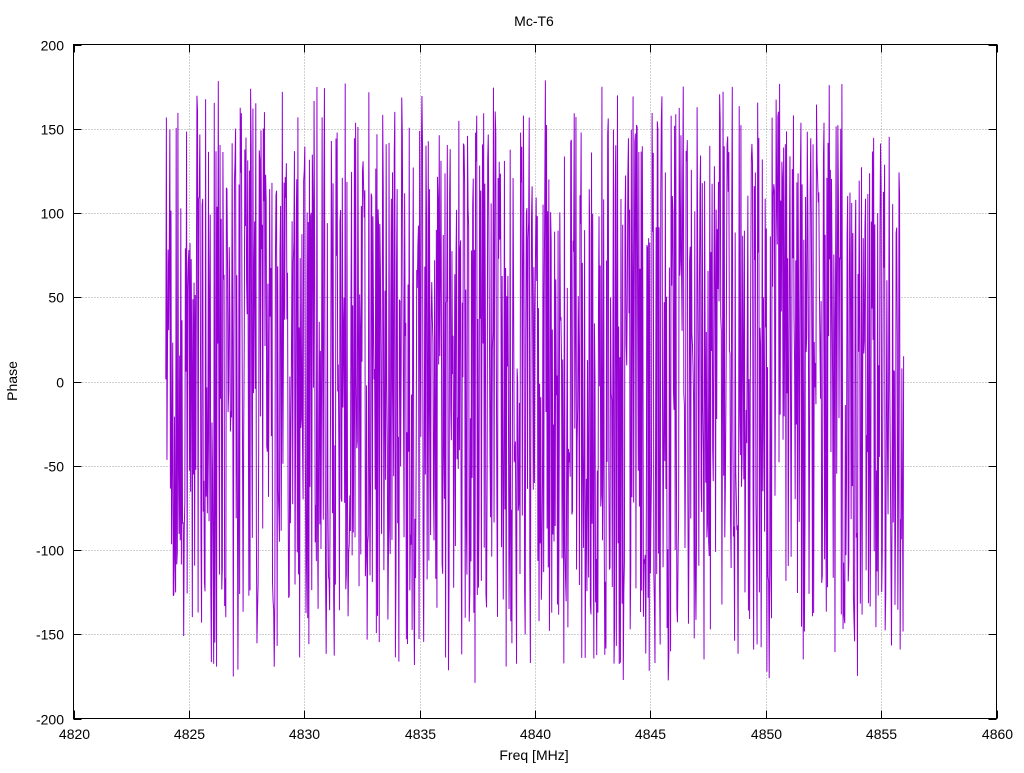 The image size is (1024, 773). I want to click on chart-title: Mc-T6, so click(534, 21).